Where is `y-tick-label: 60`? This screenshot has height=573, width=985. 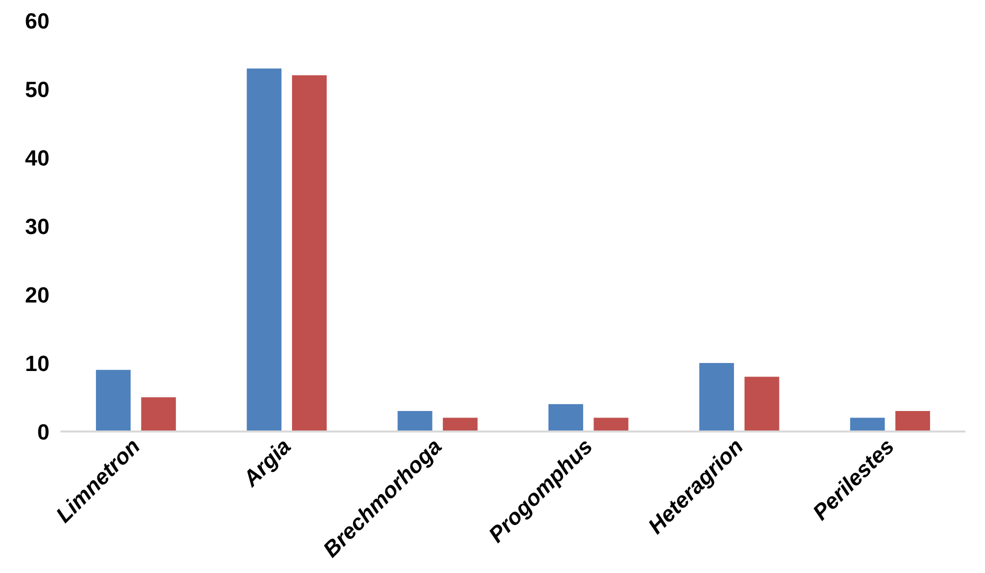
y-tick-label: 60 is located at coordinates (37, 21).